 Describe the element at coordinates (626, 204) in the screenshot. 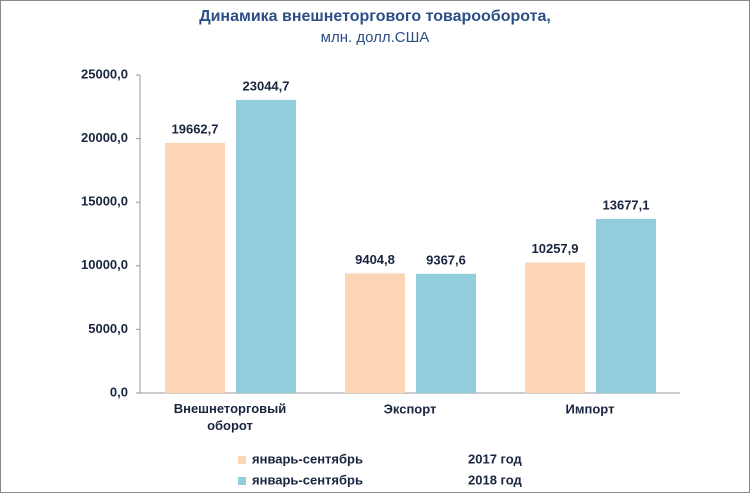

I see `value-label: 13677,1` at that location.